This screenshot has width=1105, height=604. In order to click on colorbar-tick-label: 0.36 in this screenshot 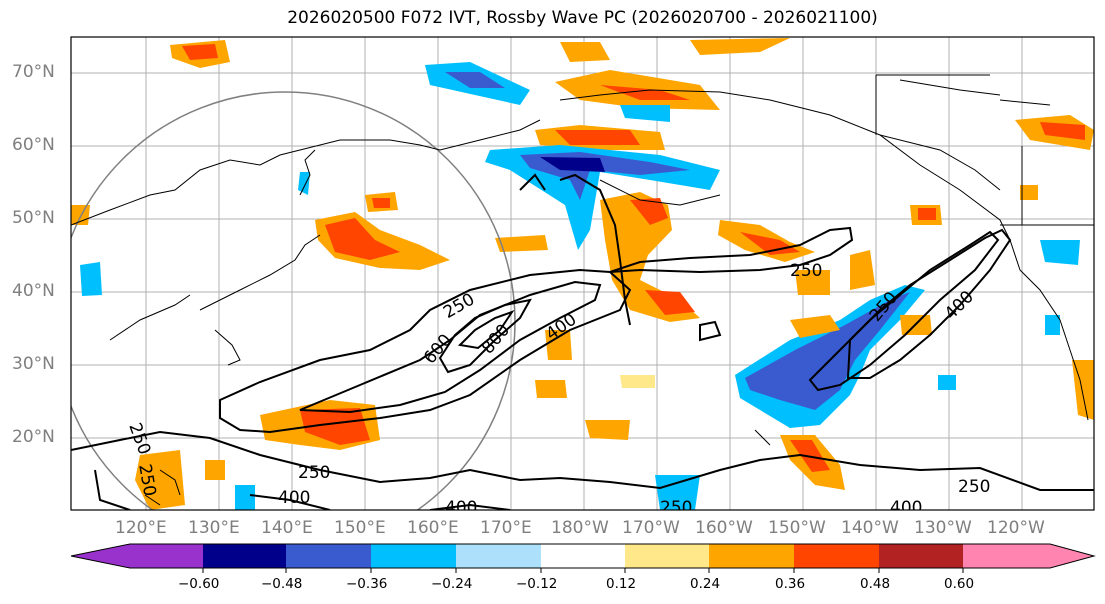, I will do `click(790, 584)`.